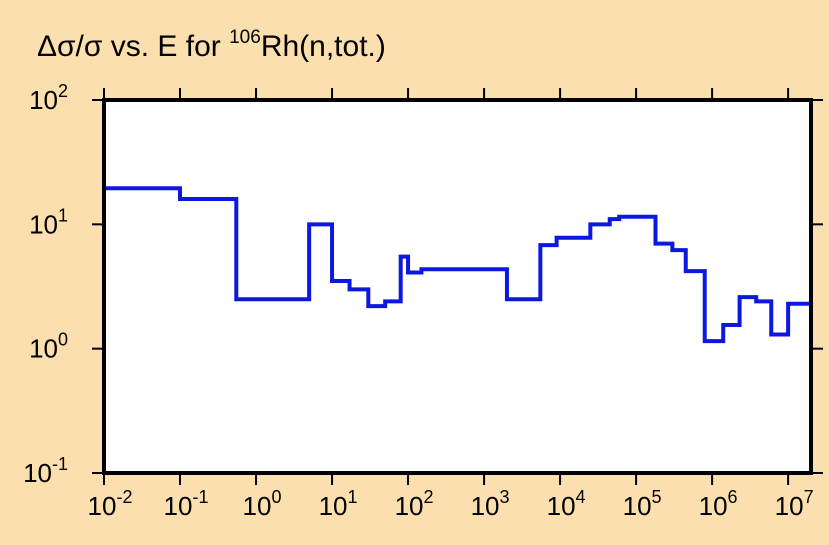 Image resolution: width=829 pixels, height=545 pixels. What do you see at coordinates (186, 504) in the screenshot?
I see `x-tick-label: 10⁻¹` at bounding box center [186, 504].